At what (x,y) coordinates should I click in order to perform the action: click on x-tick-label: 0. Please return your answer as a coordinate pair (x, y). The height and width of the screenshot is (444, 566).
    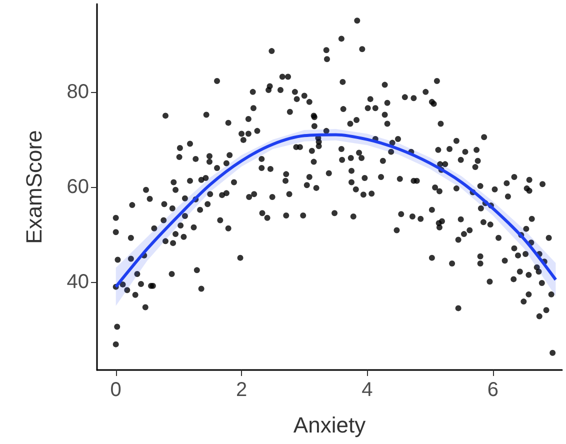
    Looking at the image, I should click on (116, 390).